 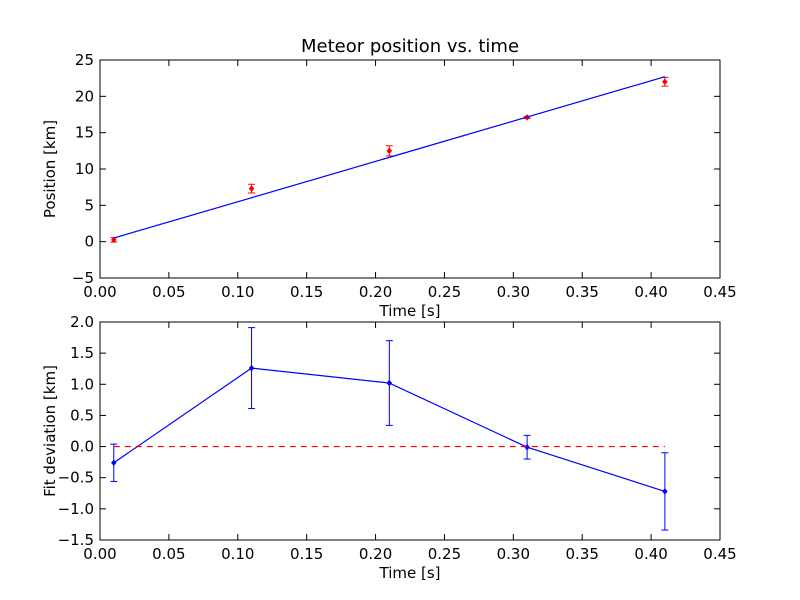 What do you see at coordinates (89, 205) in the screenshot?
I see `y-tick-label: 5` at bounding box center [89, 205].